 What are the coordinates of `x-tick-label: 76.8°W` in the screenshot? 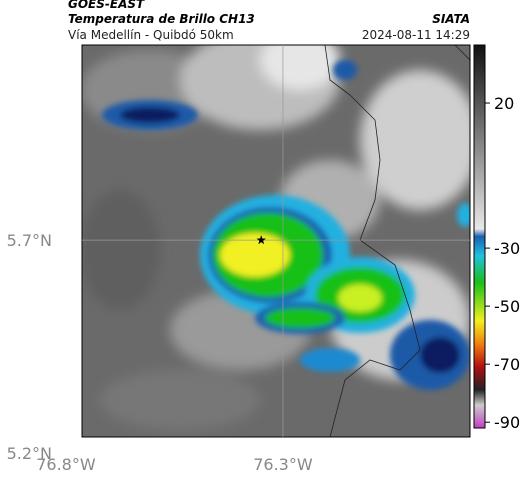 It's located at (66, 464).